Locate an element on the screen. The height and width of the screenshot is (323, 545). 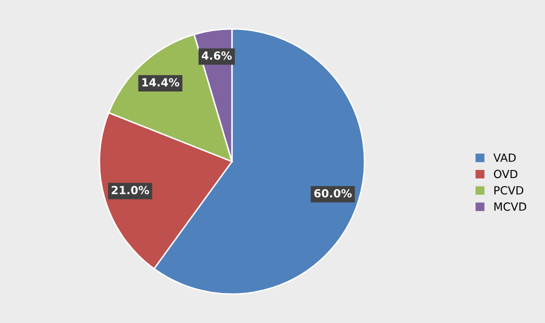
legend-label: MCVD is located at coordinates (510, 206).